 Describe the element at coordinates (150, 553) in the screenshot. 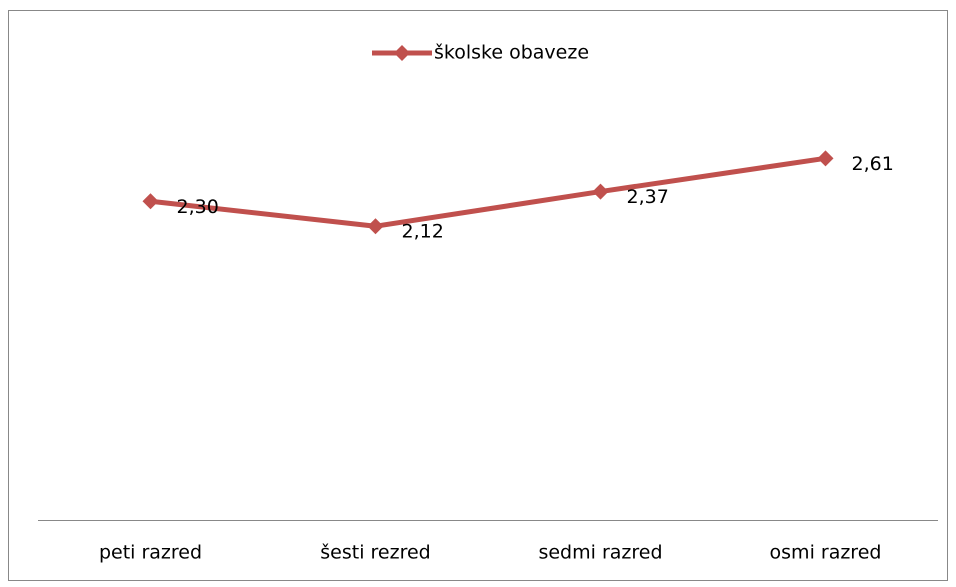

I see `x-tick-label: peti razred` at that location.